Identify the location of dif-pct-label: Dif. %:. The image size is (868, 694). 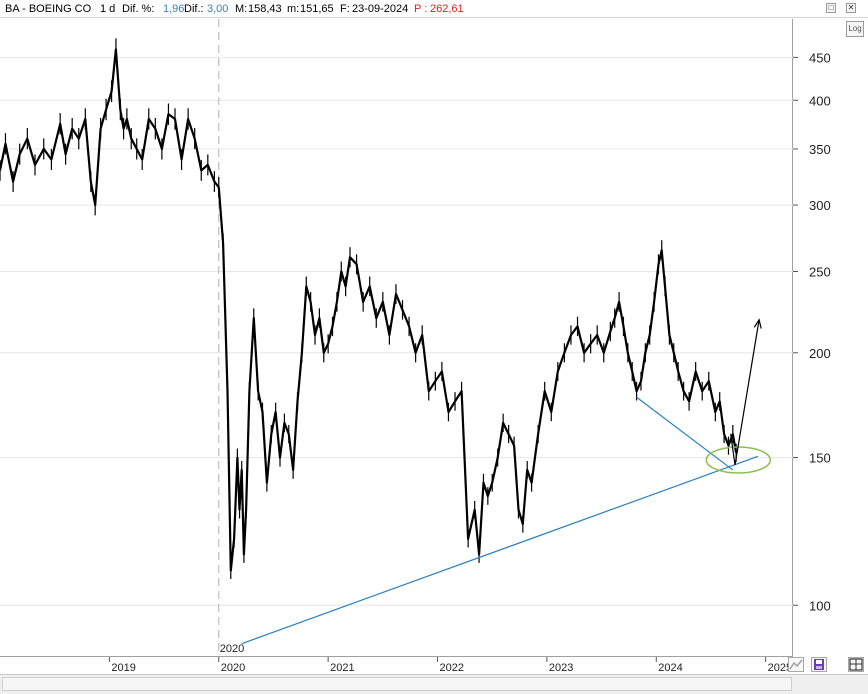
(138, 9).